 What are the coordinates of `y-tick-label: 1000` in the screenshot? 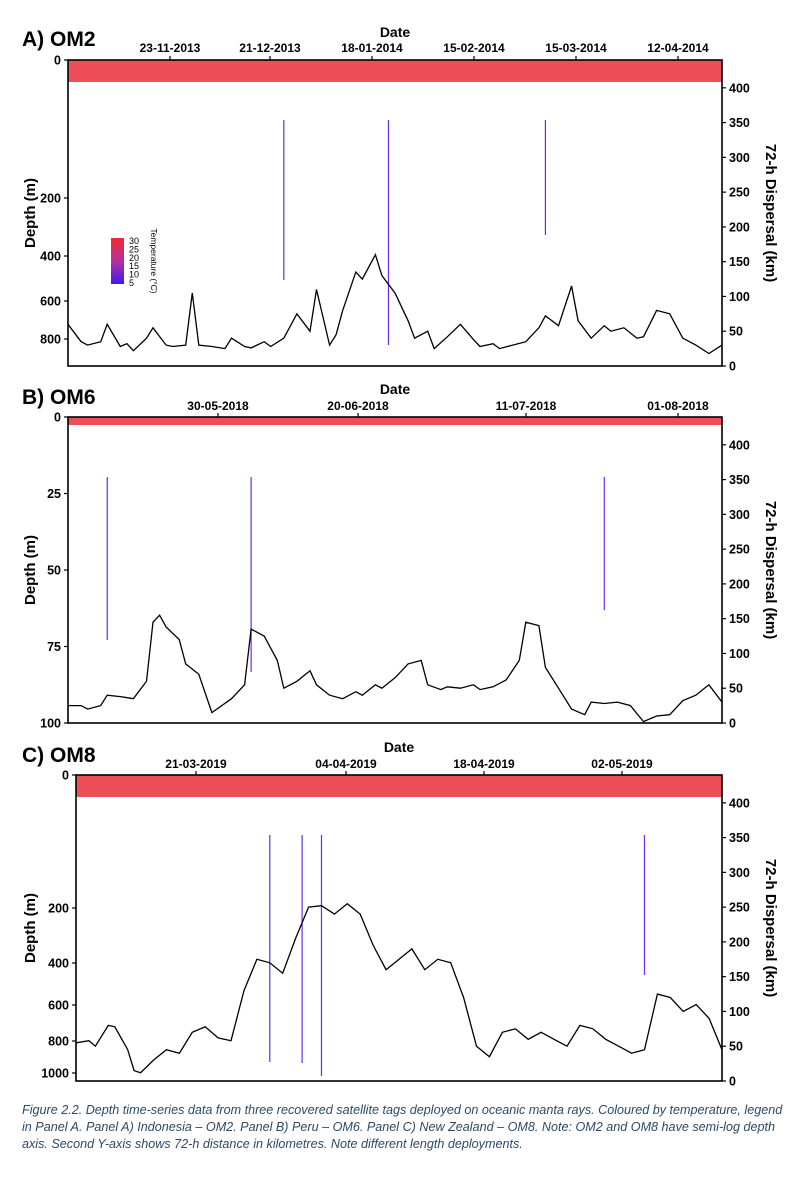 It's located at (55, 1074).